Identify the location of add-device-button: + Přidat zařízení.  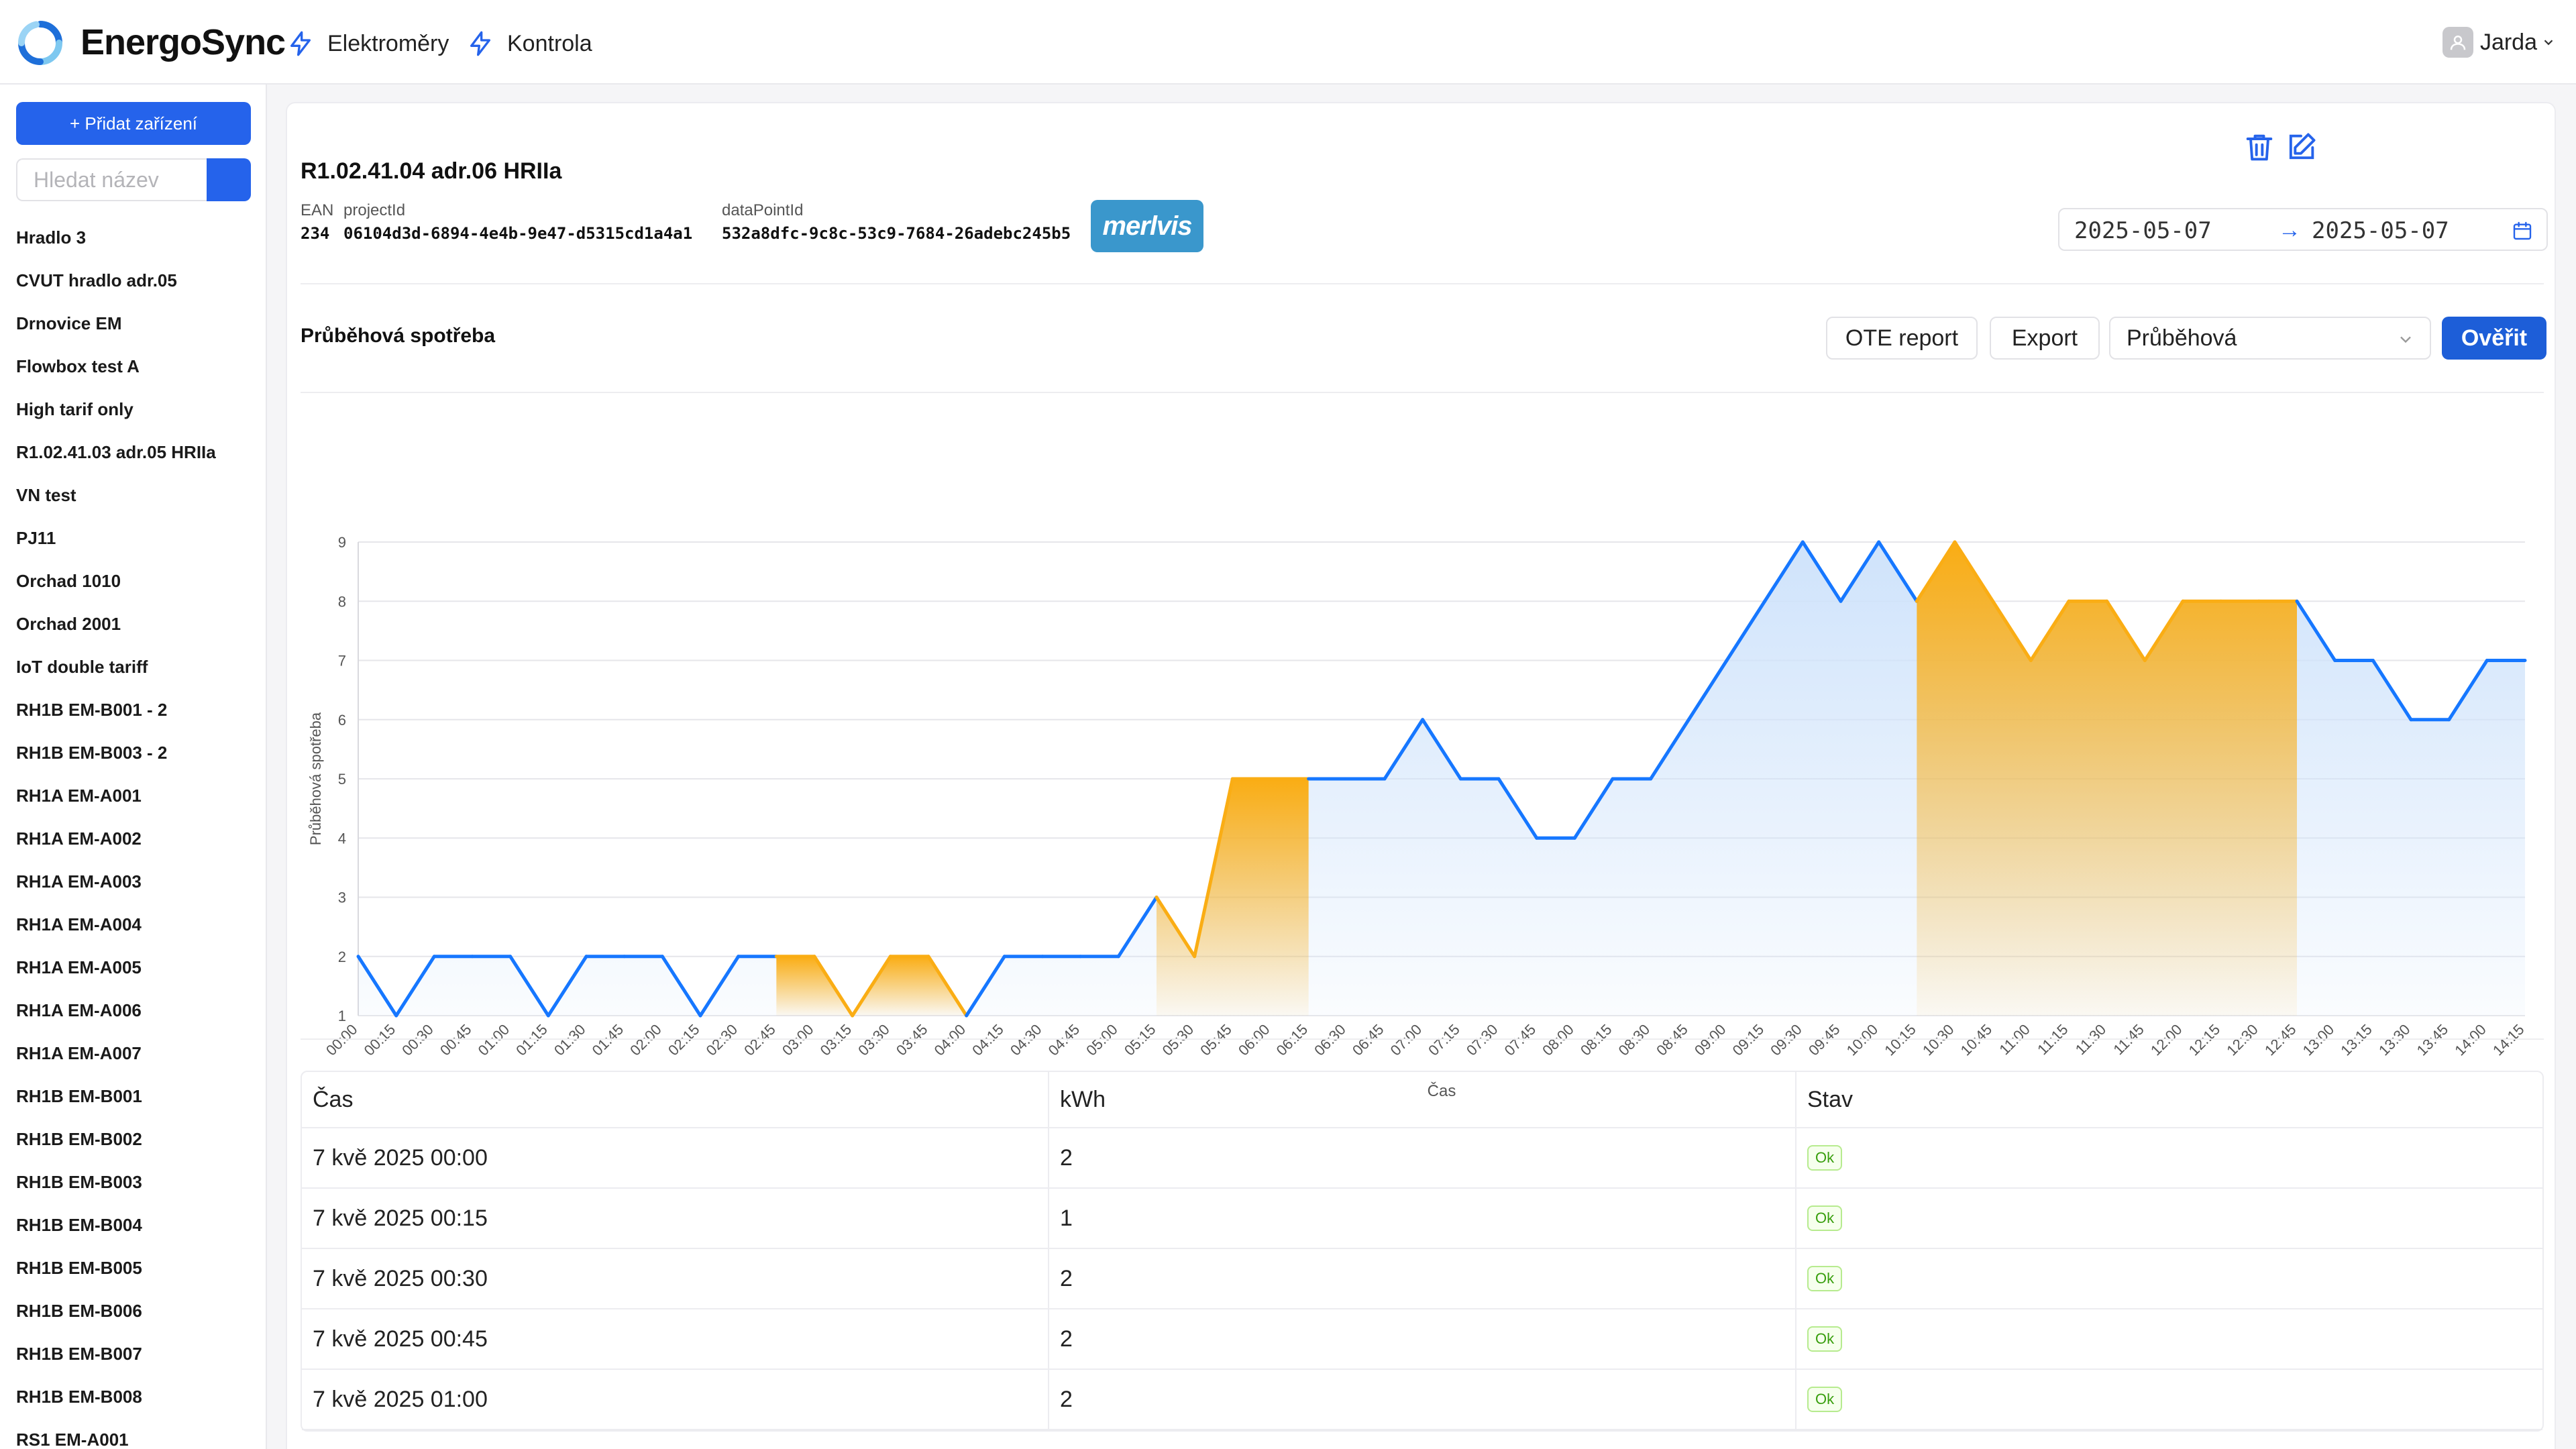
(133, 123).